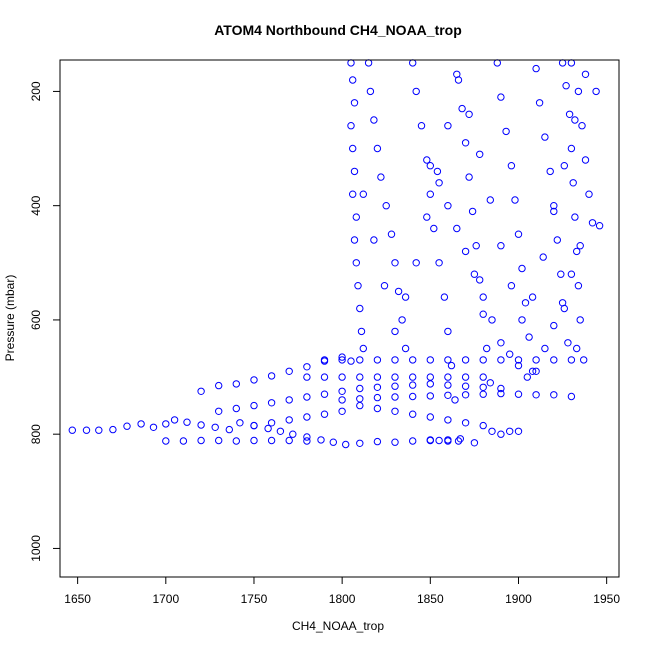 The width and height of the screenshot is (650, 650). Describe the element at coordinates (36, 320) in the screenshot. I see `y-tick-label: 600` at that location.